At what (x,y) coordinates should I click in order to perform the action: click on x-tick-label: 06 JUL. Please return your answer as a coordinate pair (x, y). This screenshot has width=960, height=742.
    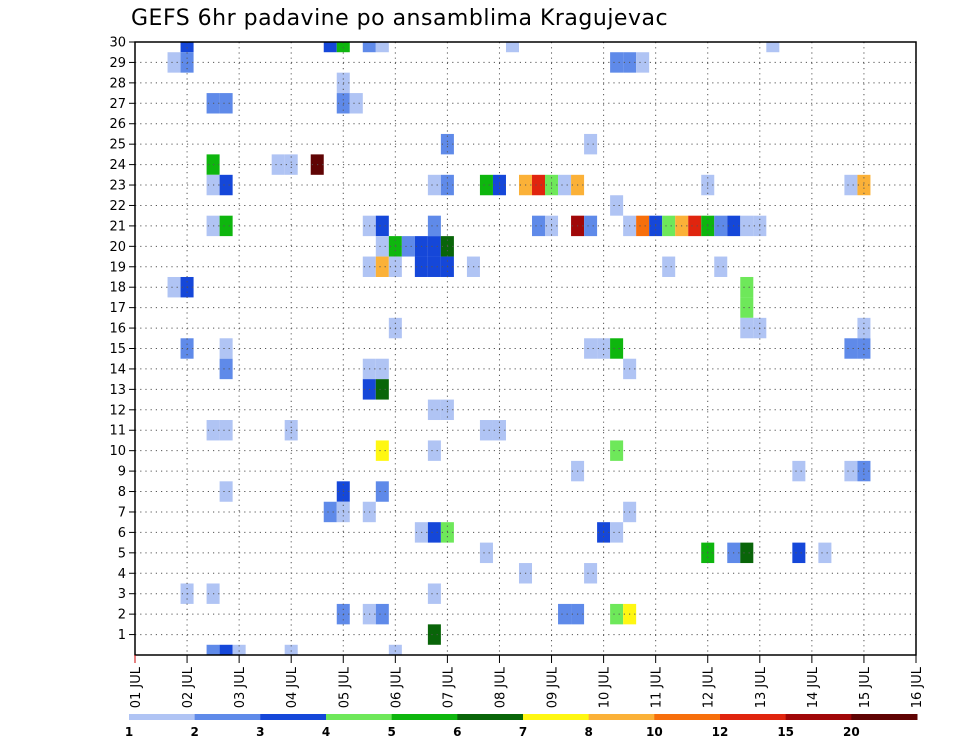
    Looking at the image, I should click on (396, 687).